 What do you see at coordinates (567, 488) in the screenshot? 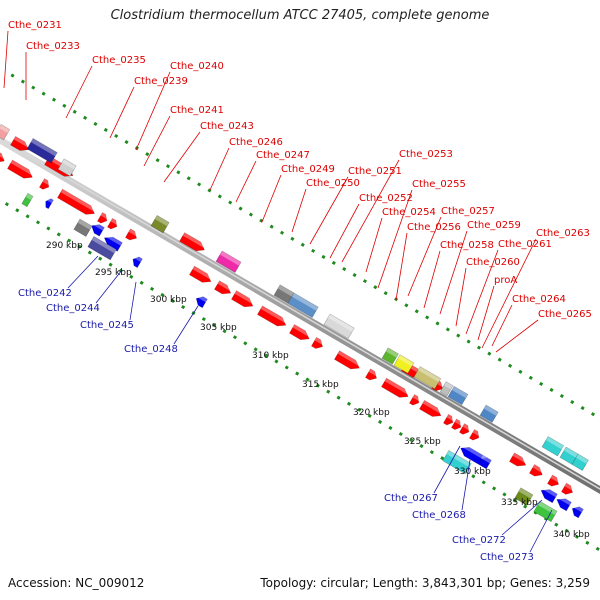
I see `forward-gene-row1-25-shape` at bounding box center [567, 488].